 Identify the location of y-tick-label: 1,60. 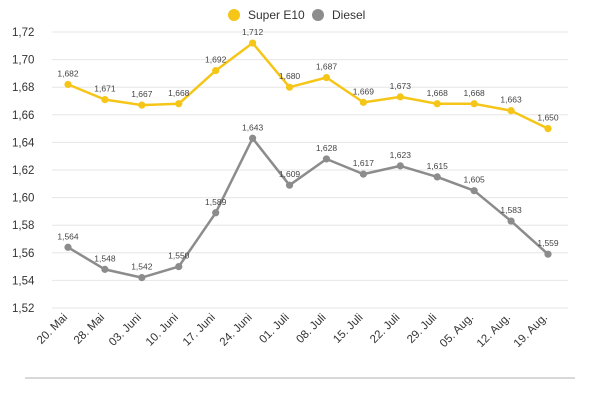
(23, 199).